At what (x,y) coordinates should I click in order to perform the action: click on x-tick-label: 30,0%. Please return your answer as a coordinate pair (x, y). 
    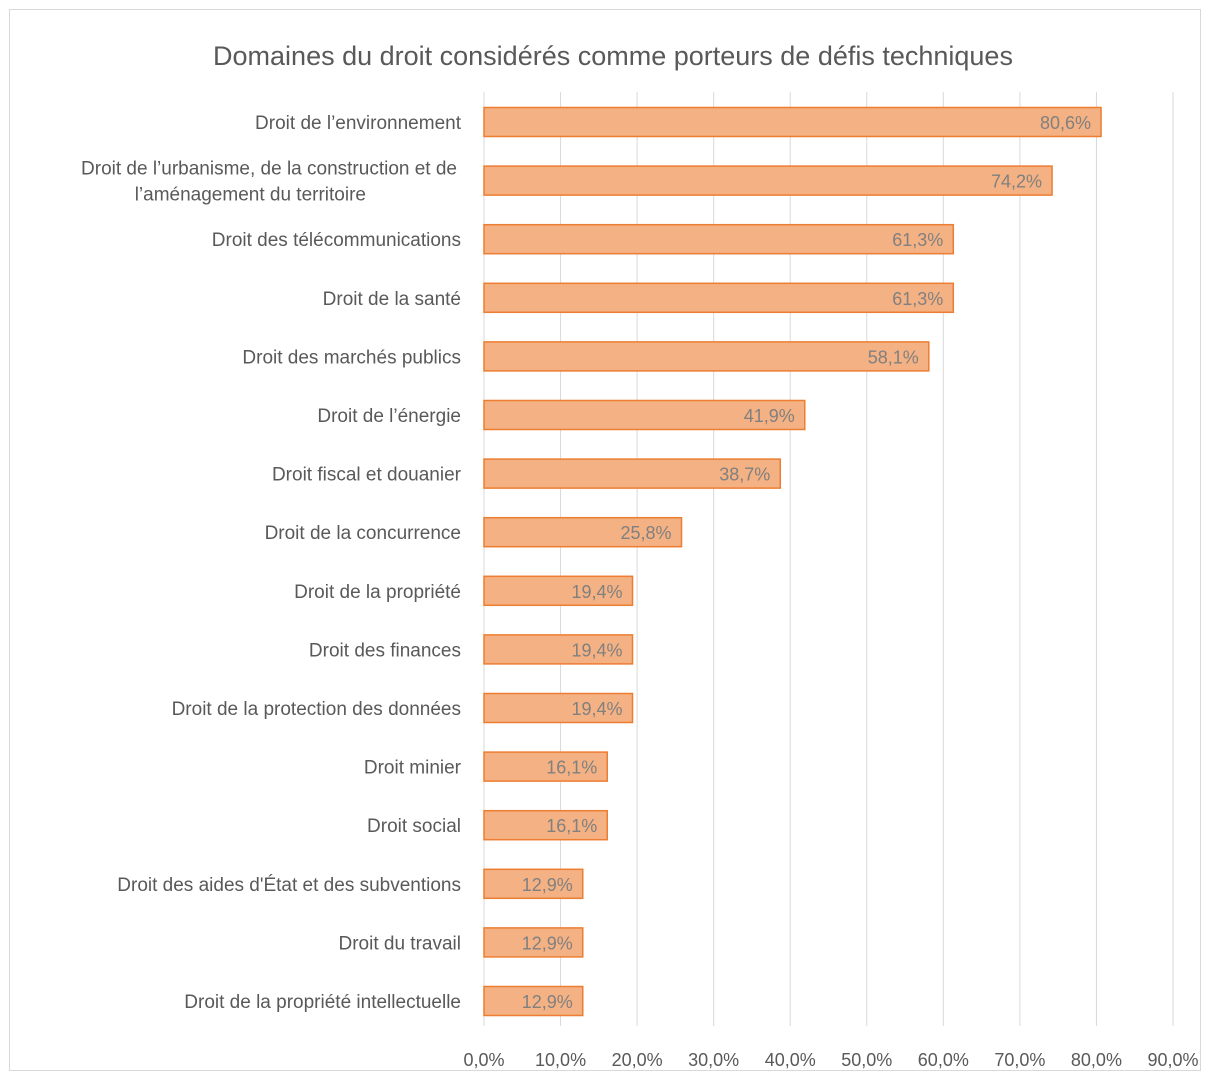
    Looking at the image, I should click on (713, 1060).